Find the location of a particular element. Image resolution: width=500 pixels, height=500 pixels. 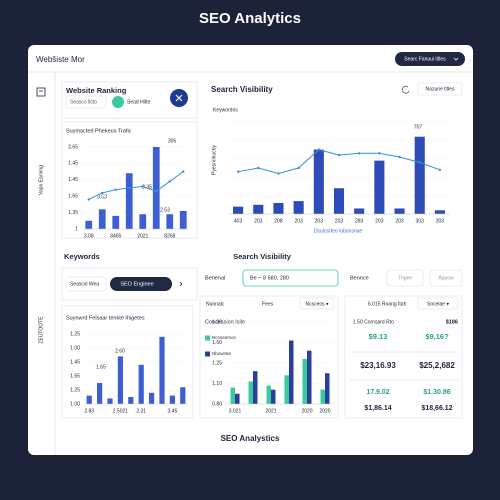

legend-label: Nbowrste is located at coordinates (222, 353).